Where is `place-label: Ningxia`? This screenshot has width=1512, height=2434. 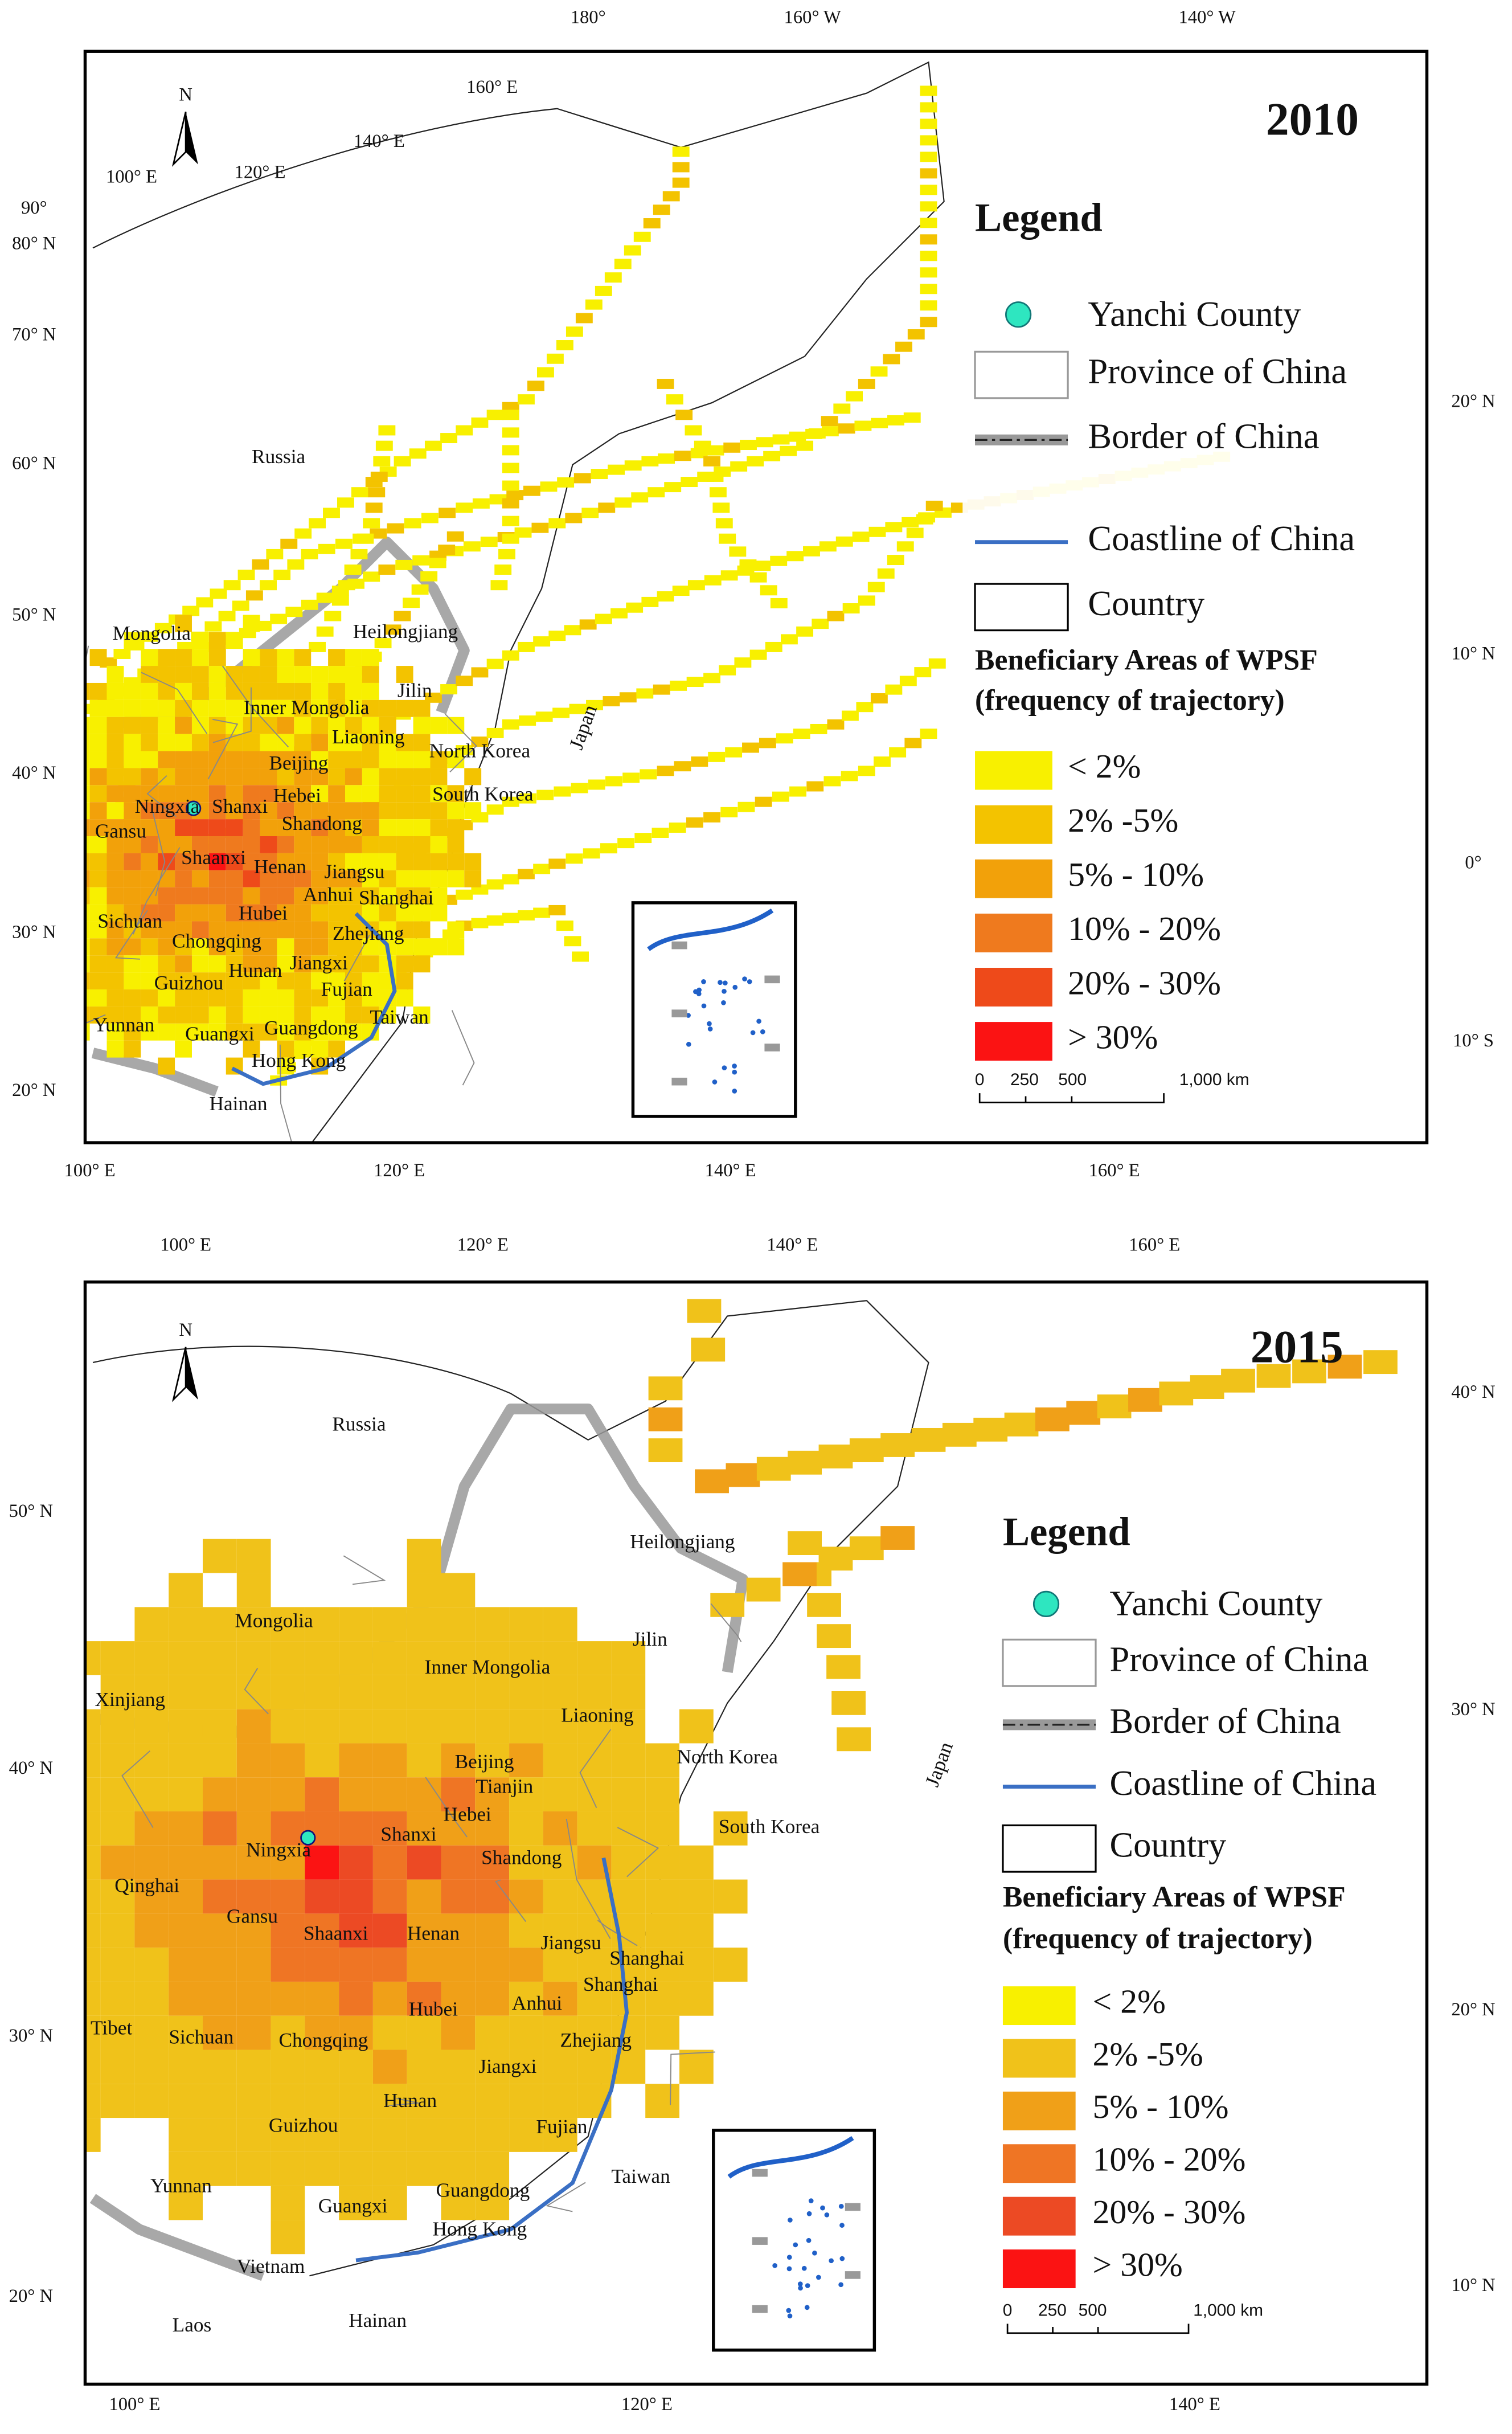
place-label: Ningxia is located at coordinates (167, 806).